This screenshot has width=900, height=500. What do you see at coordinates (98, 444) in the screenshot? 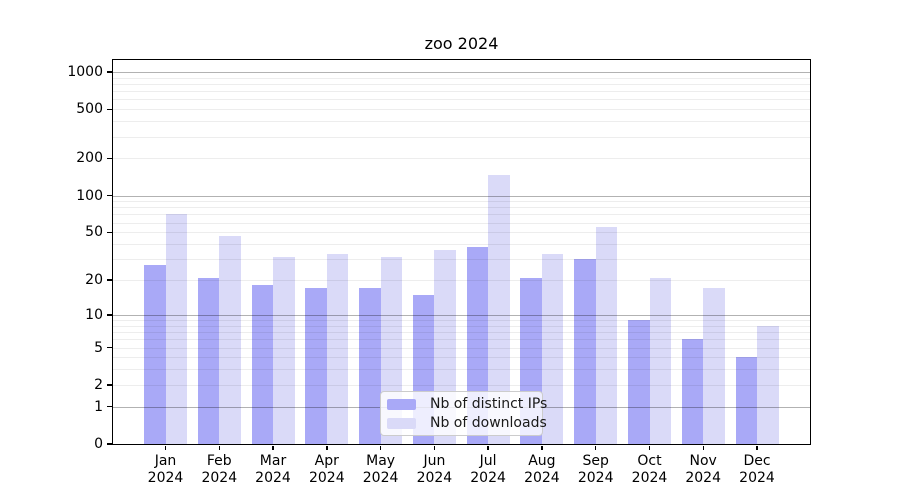
I see `y-tick-label: 0` at bounding box center [98, 444].